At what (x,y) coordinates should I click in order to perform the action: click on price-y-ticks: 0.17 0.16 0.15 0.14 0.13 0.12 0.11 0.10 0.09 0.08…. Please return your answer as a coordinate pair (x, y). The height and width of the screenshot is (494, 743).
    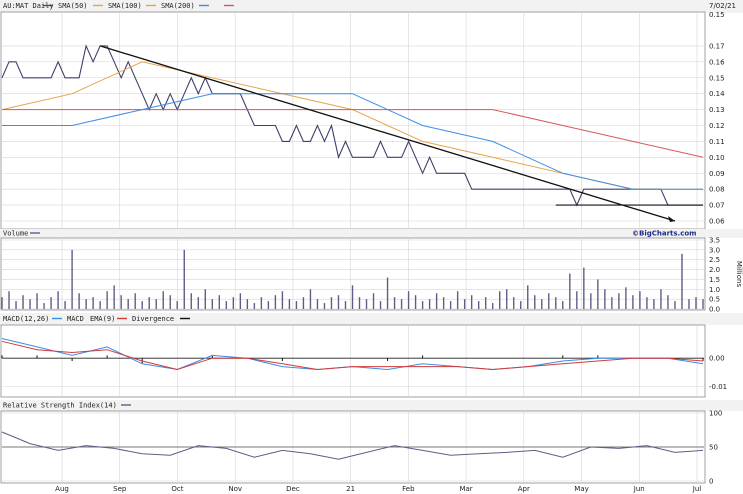
    Looking at the image, I should click on (717, 118).